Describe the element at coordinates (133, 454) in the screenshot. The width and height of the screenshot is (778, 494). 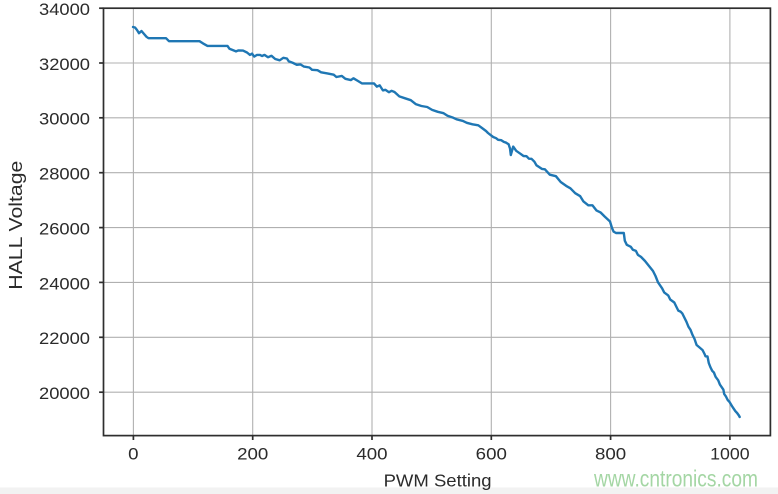
I see `svg-text: 0` at that location.